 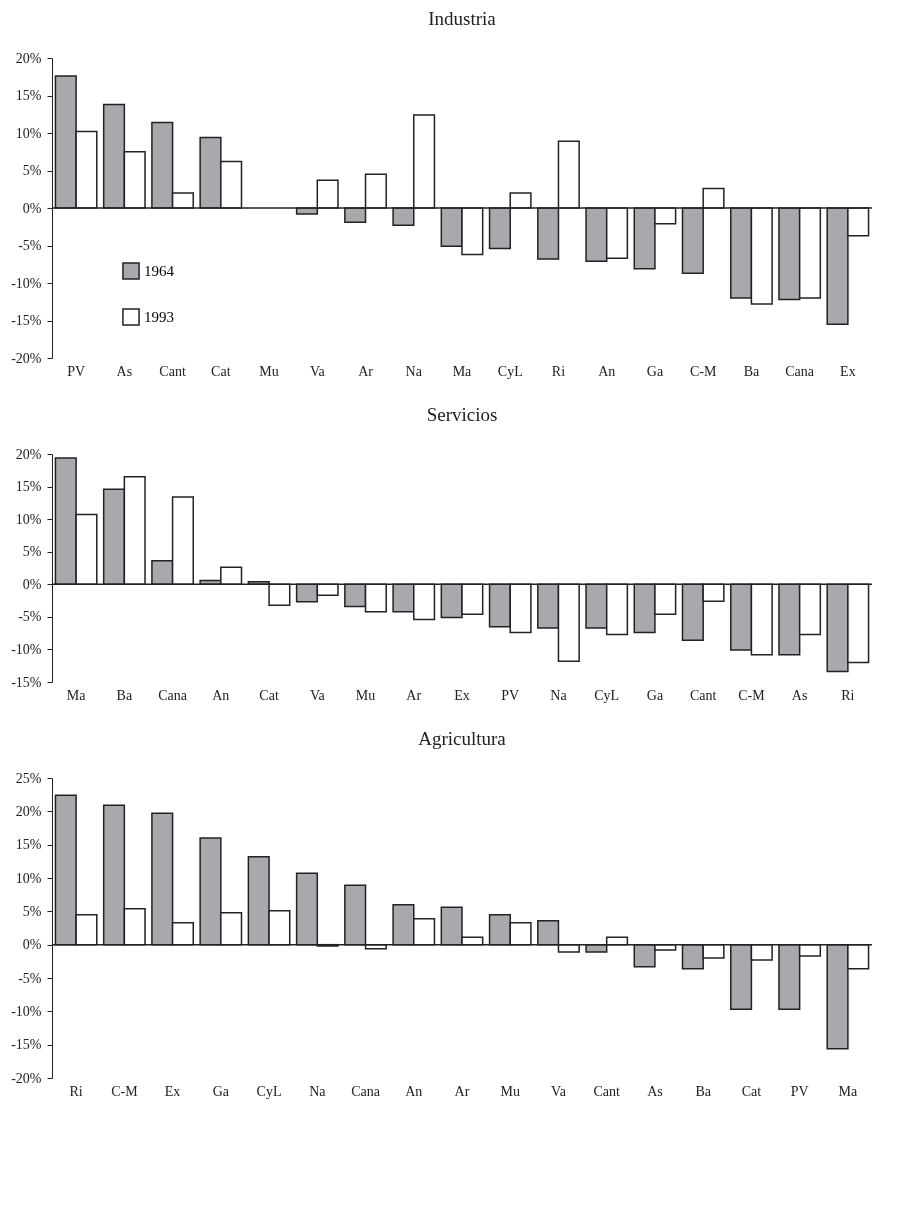 What do you see at coordinates (159, 271) in the screenshot?
I see `legend-label: 1964` at bounding box center [159, 271].